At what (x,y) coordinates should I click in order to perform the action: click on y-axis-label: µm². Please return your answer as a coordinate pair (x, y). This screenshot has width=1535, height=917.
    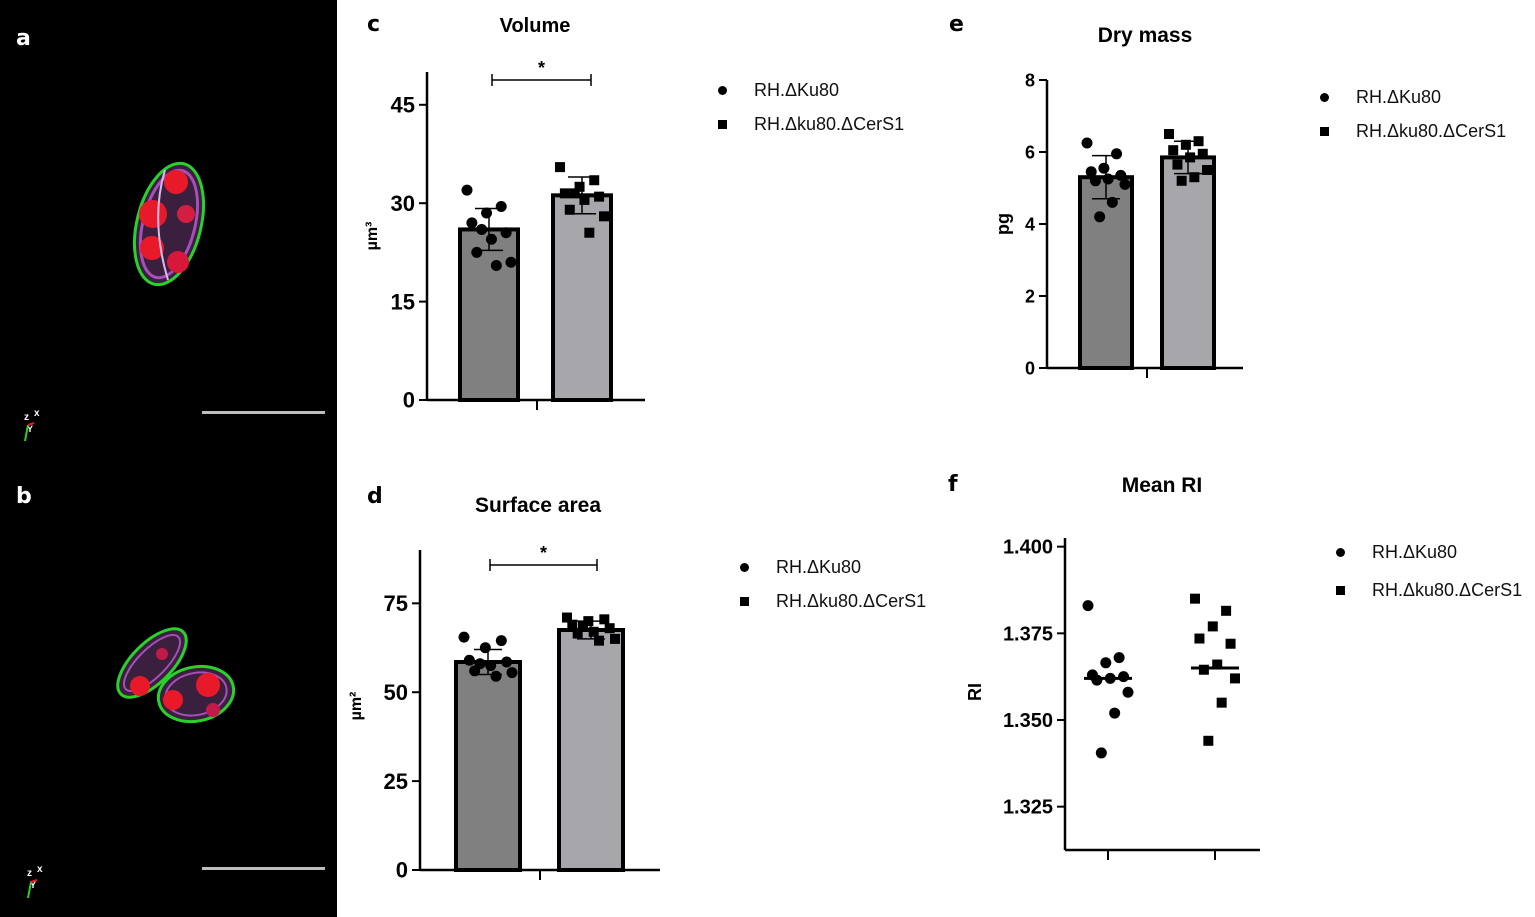
    Looking at the image, I should click on (356, 706).